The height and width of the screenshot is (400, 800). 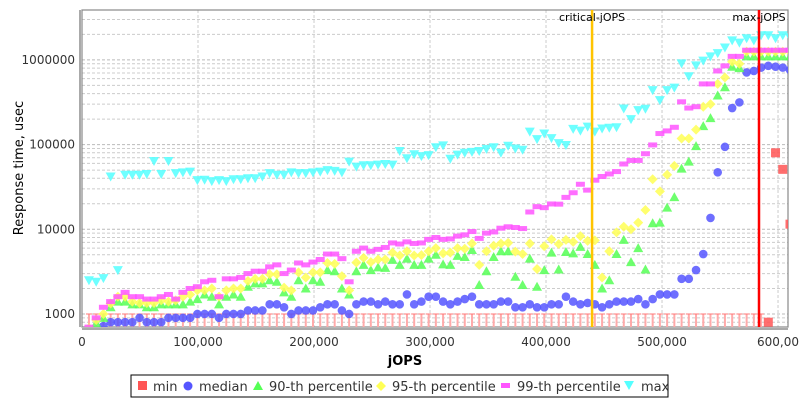 What do you see at coordinates (629, 385) in the screenshot?
I see `legend-max-marker` at bounding box center [629, 385].